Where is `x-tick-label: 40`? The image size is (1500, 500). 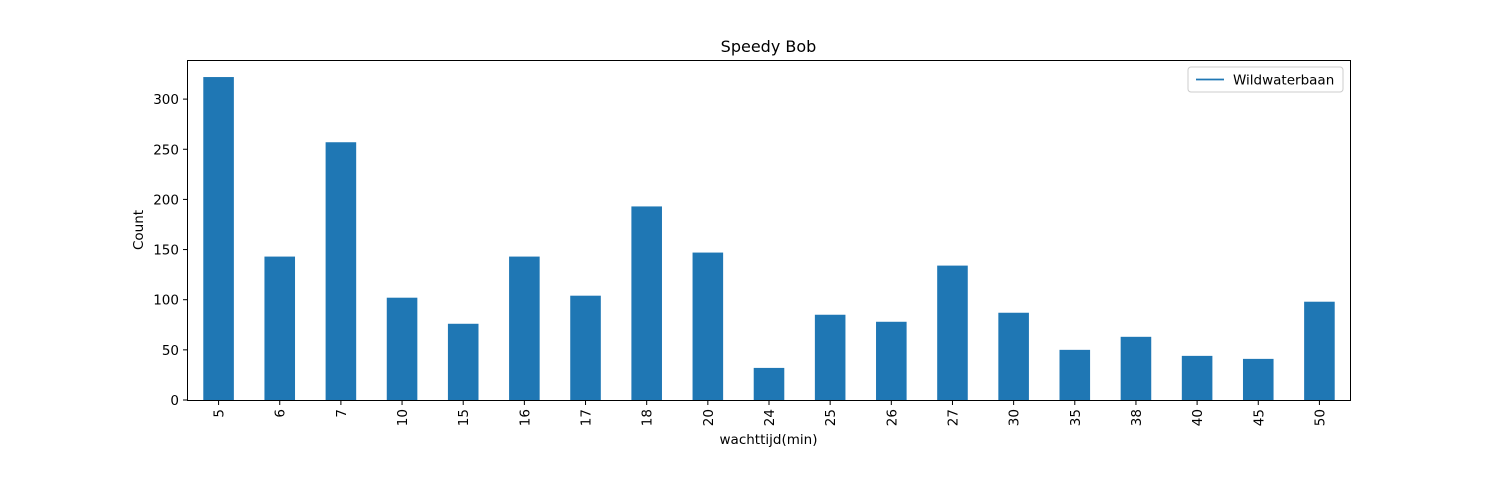 x-tick-label: 40 is located at coordinates (1198, 417).